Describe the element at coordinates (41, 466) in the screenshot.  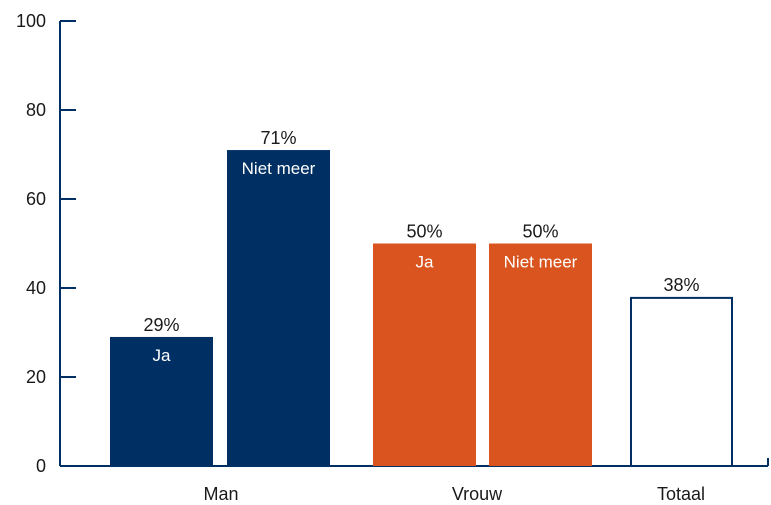
I see `y-tick-label: 0` at that location.